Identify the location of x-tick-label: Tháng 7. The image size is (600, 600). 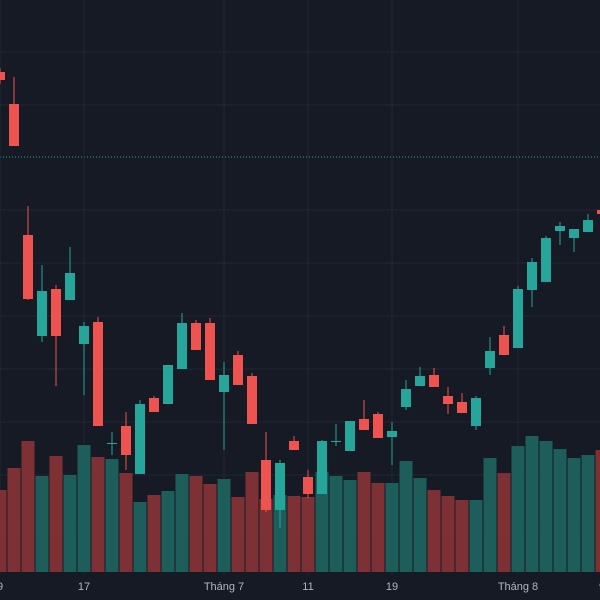
(224, 587).